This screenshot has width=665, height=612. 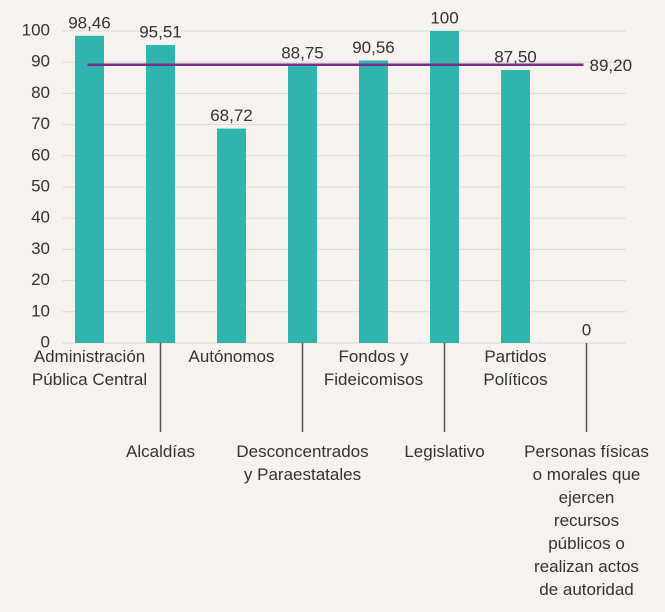 I want to click on y-tick-label: 0, so click(x=45, y=341).